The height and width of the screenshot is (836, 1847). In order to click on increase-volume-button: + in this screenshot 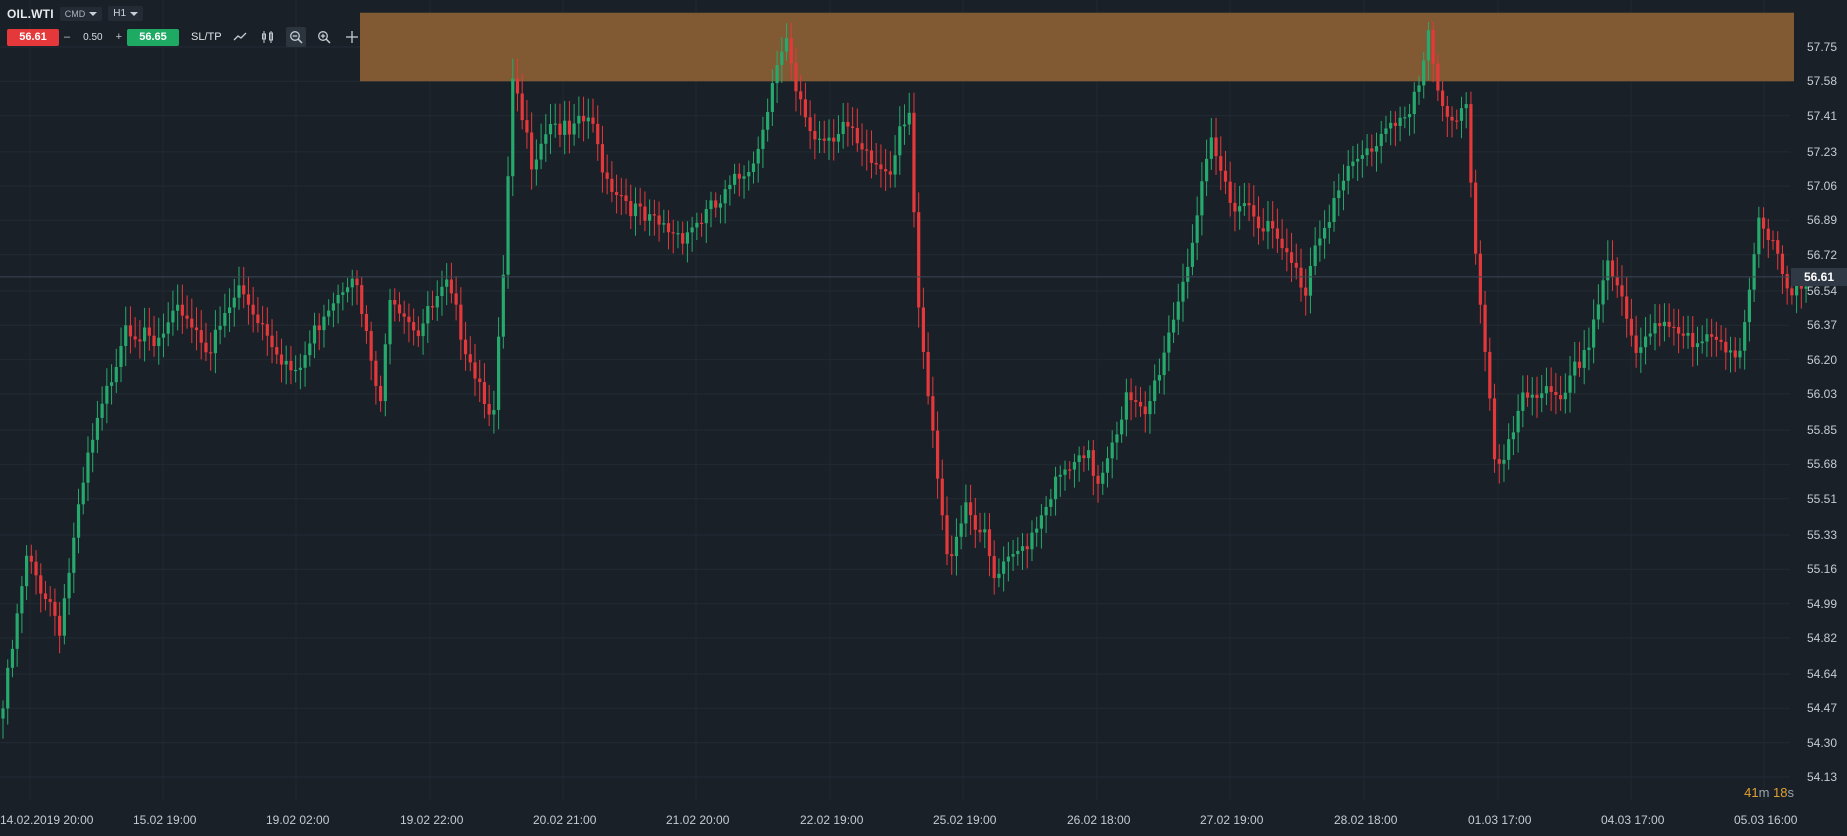, I will do `click(118, 37)`.